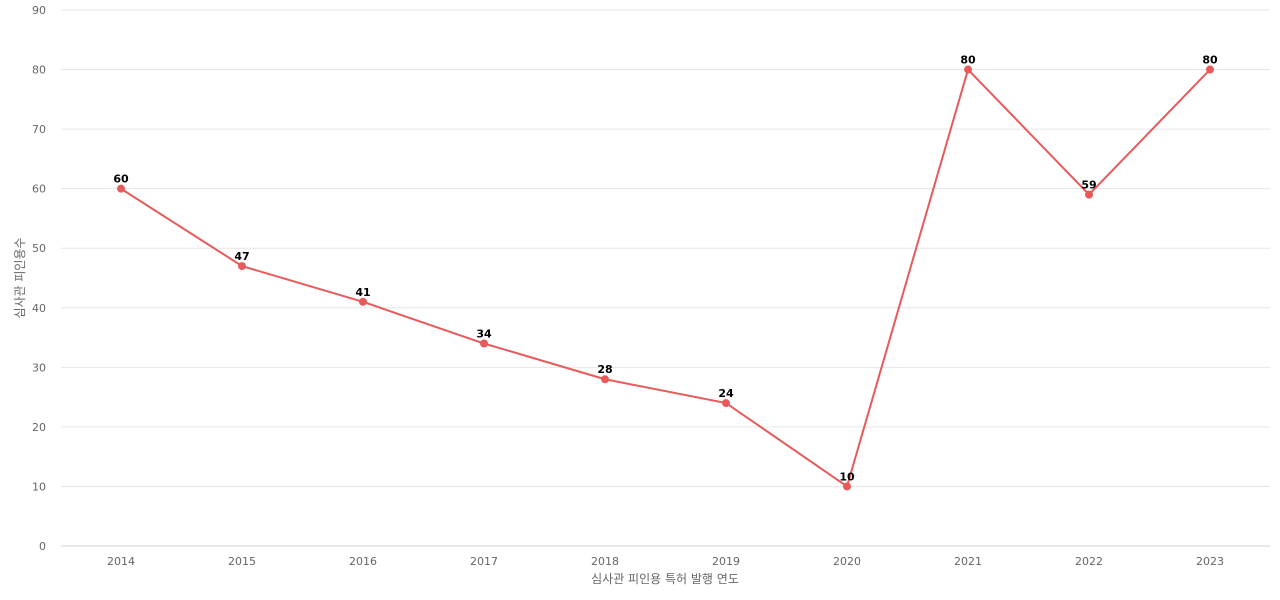  What do you see at coordinates (39, 129) in the screenshot?
I see `y-tick-label: 70` at bounding box center [39, 129].